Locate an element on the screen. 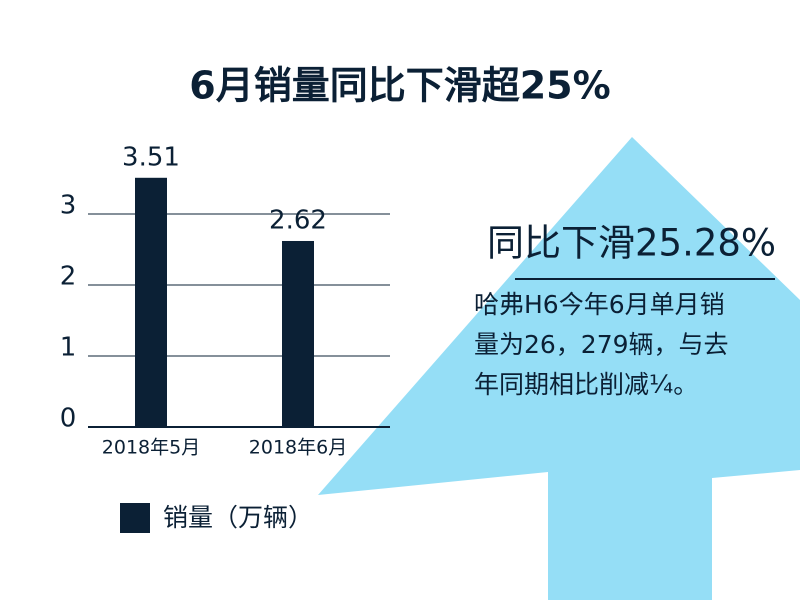 The height and width of the screenshot is (600, 800). callout-text: 年同期相比削减¼。 is located at coordinates (586, 384).